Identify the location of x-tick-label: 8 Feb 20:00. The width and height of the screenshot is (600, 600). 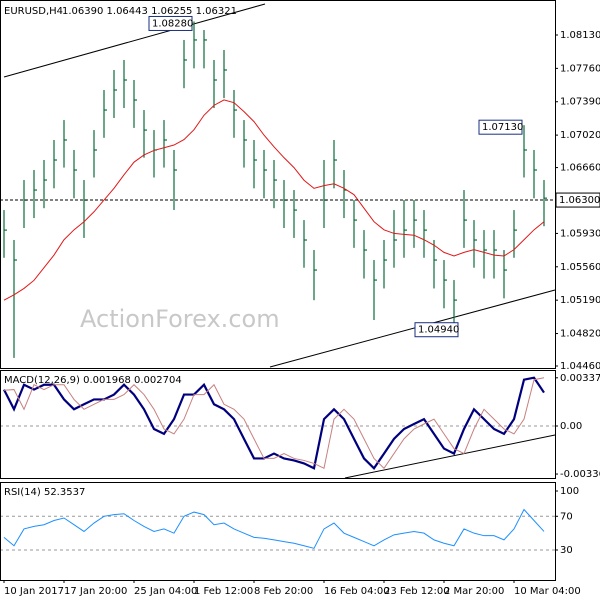
(283, 591).